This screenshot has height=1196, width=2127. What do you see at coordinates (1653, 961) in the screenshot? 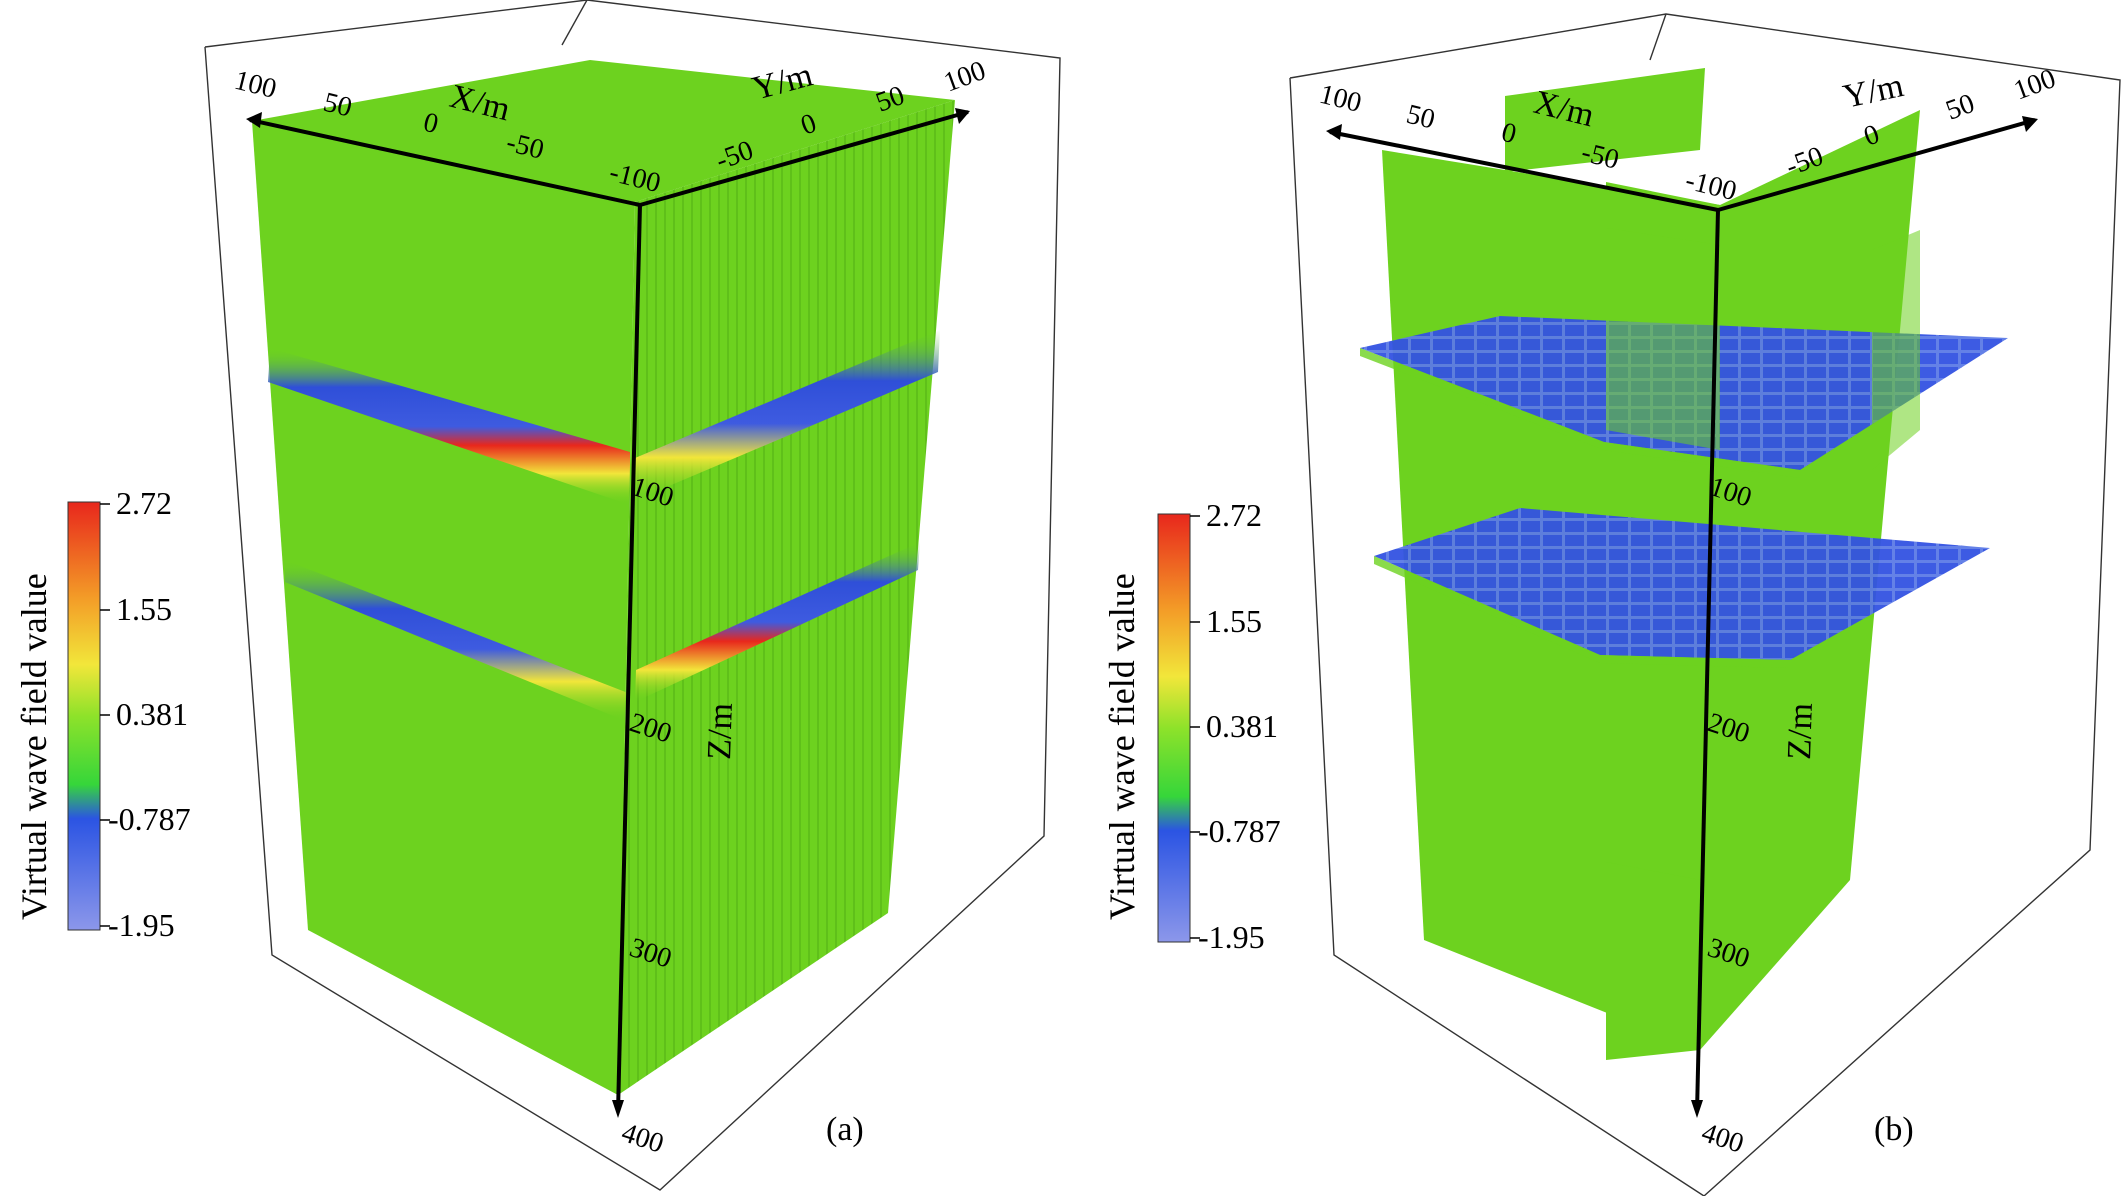
I see `panel-b-vertical-slice-y-lower` at bounding box center [1653, 961].